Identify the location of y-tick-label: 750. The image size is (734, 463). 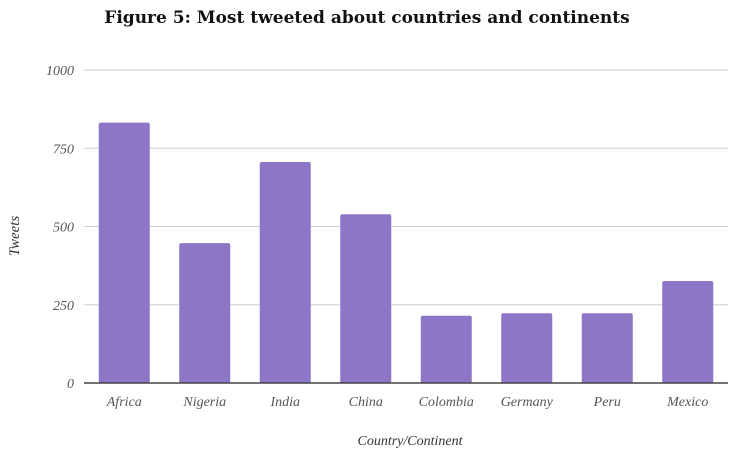
(63, 149).